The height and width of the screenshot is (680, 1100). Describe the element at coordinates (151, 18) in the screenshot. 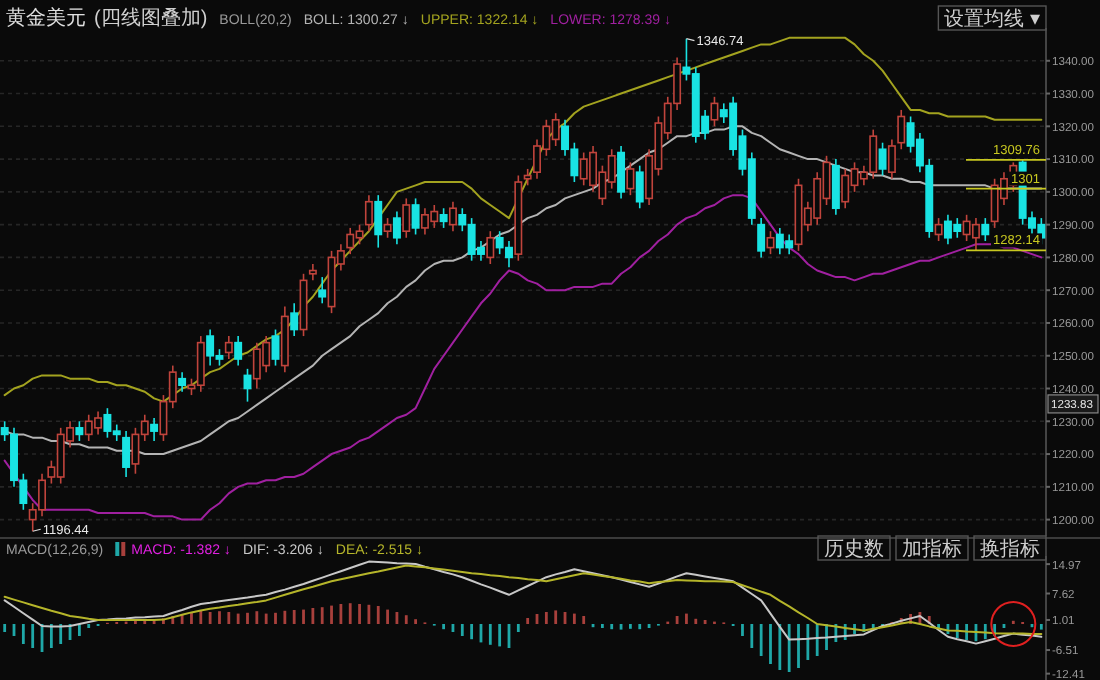

I see `chart-subtitle: (四线图叠加)` at that location.